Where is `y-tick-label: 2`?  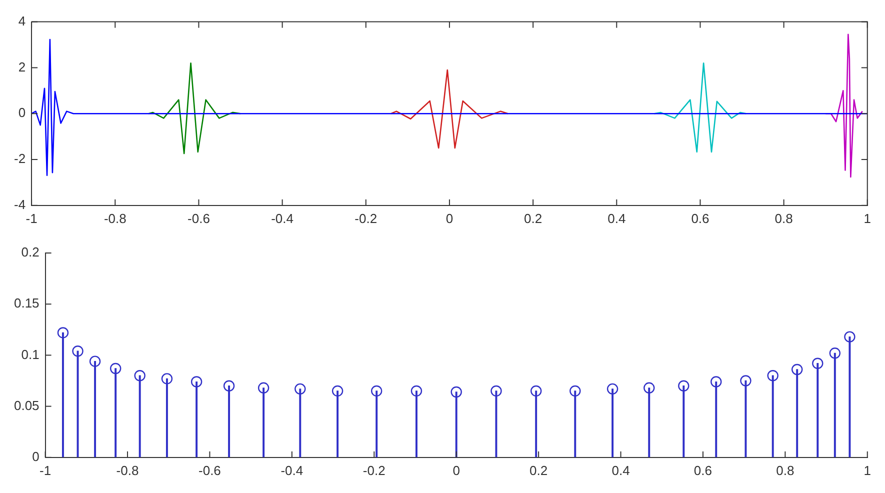 y-tick-label: 2 is located at coordinates (22, 66).